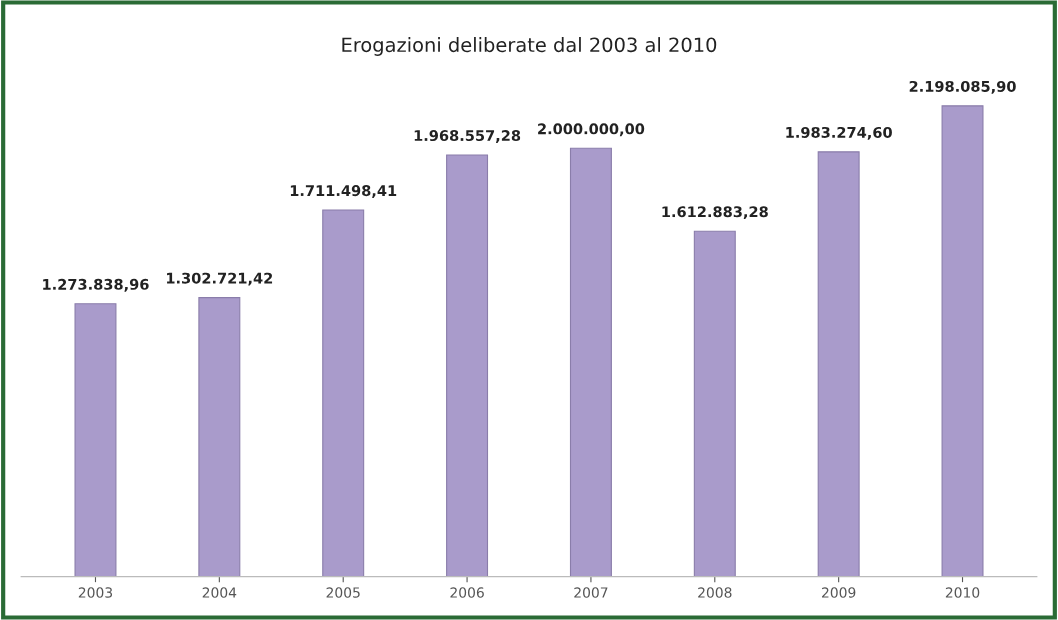 Image resolution: width=1058 pixels, height=620 pixels. I want to click on data-label: 1.983.274,60, so click(839, 133).